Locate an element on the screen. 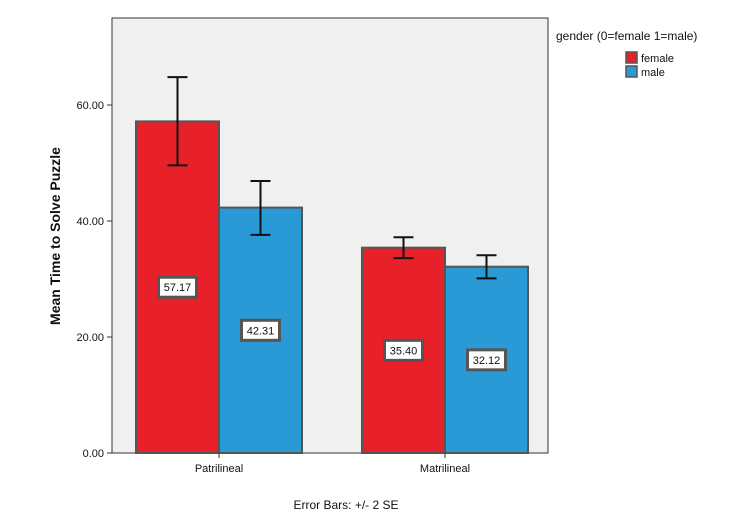 The height and width of the screenshot is (523, 754). x-tick-label-matrilineal: Matrilineal is located at coordinates (445, 469).